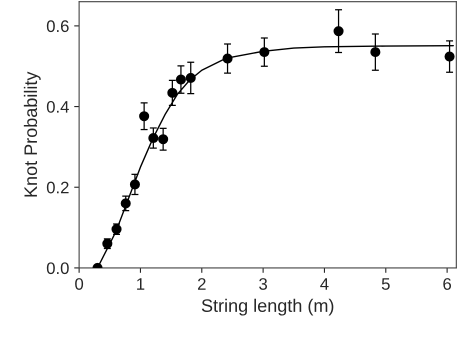 The width and height of the screenshot is (460, 337). I want to click on x-tick-label: 0, so click(79, 284).